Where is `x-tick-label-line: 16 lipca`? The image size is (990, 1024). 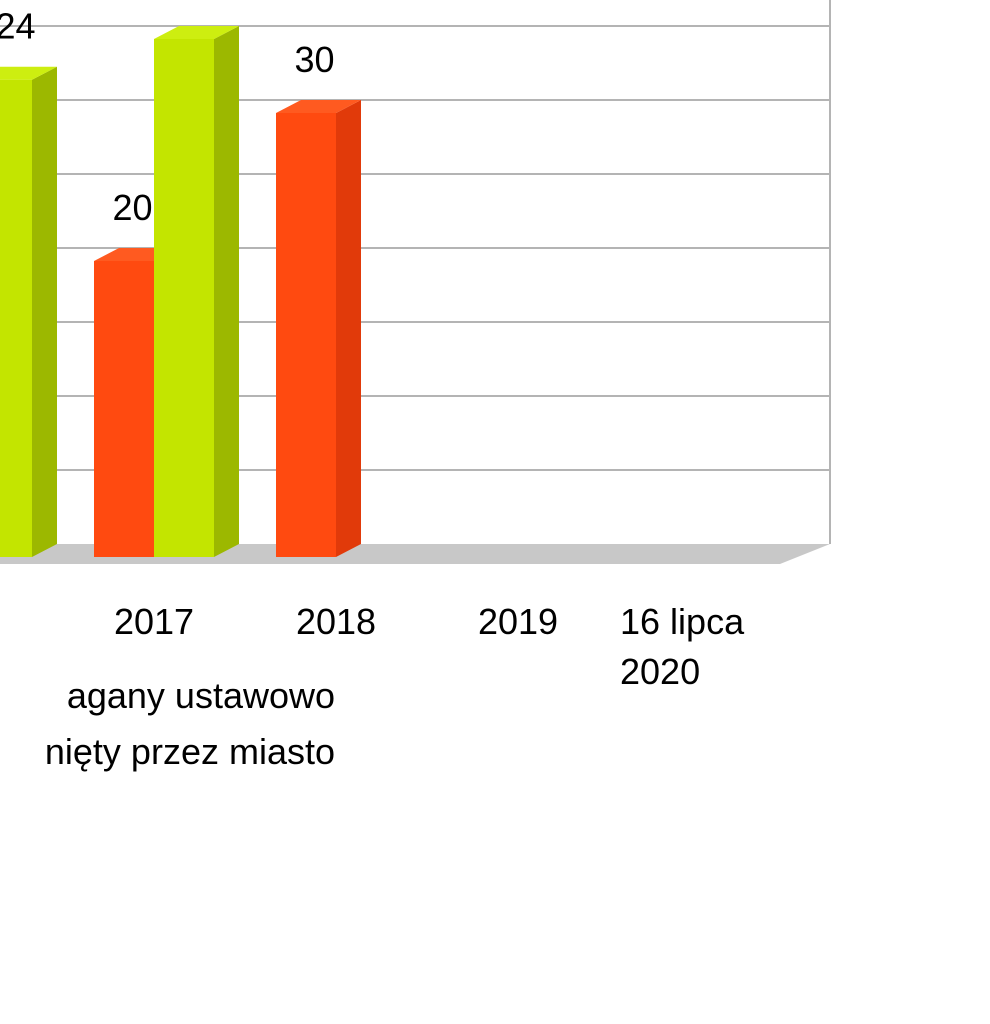
x-tick-label-line: 16 lipca is located at coordinates (682, 621).